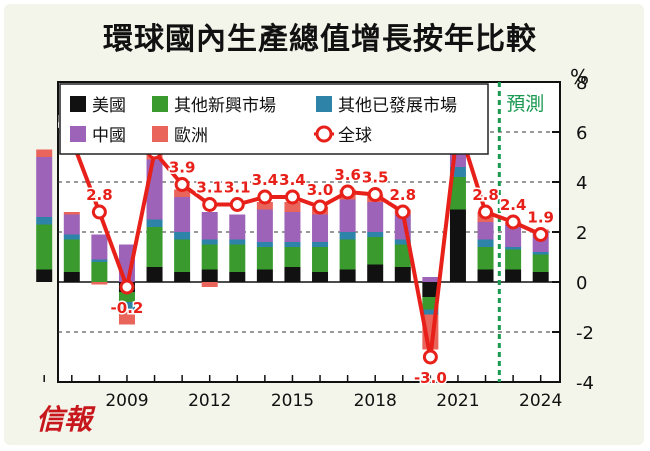  Describe the element at coordinates (513, 205) in the screenshot. I see `data-label: 2.4` at that location.